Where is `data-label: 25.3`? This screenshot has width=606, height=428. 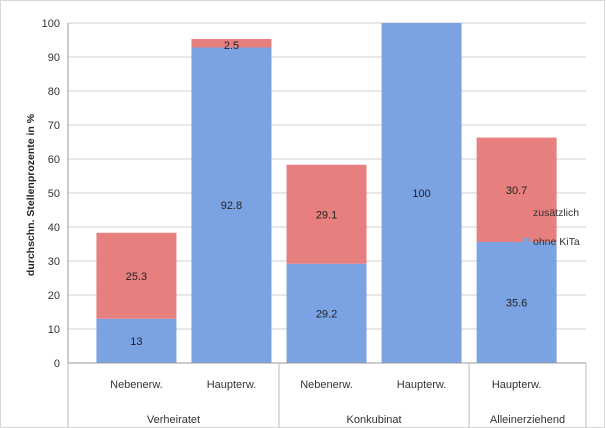
data-label: 25.3 is located at coordinates (136, 277).